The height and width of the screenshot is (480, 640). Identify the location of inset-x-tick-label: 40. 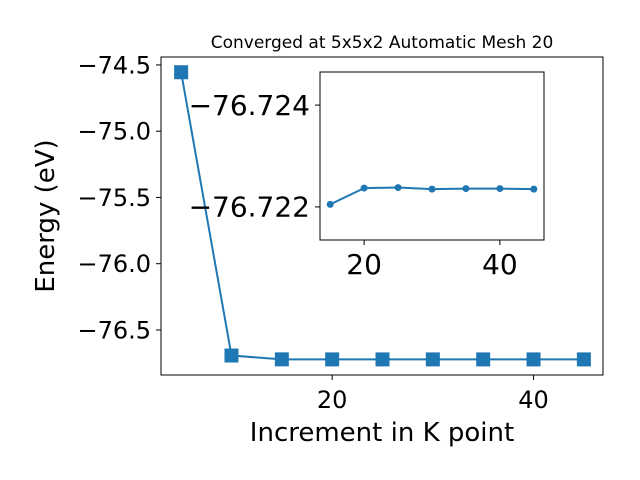
(500, 264).